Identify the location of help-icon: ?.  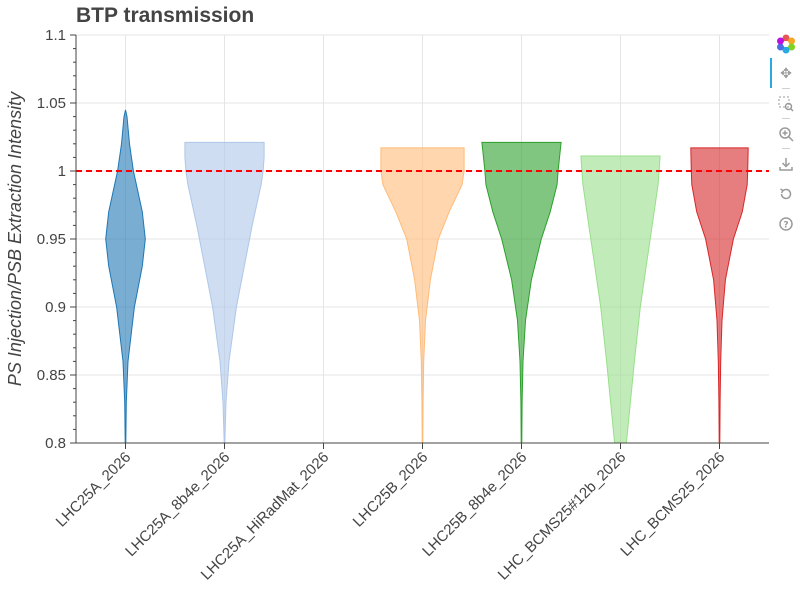
(786, 224).